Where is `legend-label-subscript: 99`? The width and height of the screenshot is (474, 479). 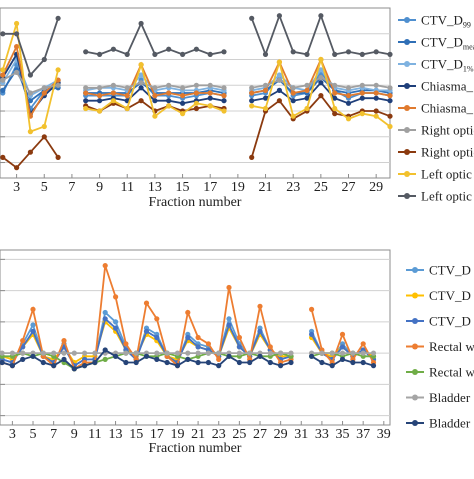
legend-label-subscript: 99 is located at coordinates (467, 25).